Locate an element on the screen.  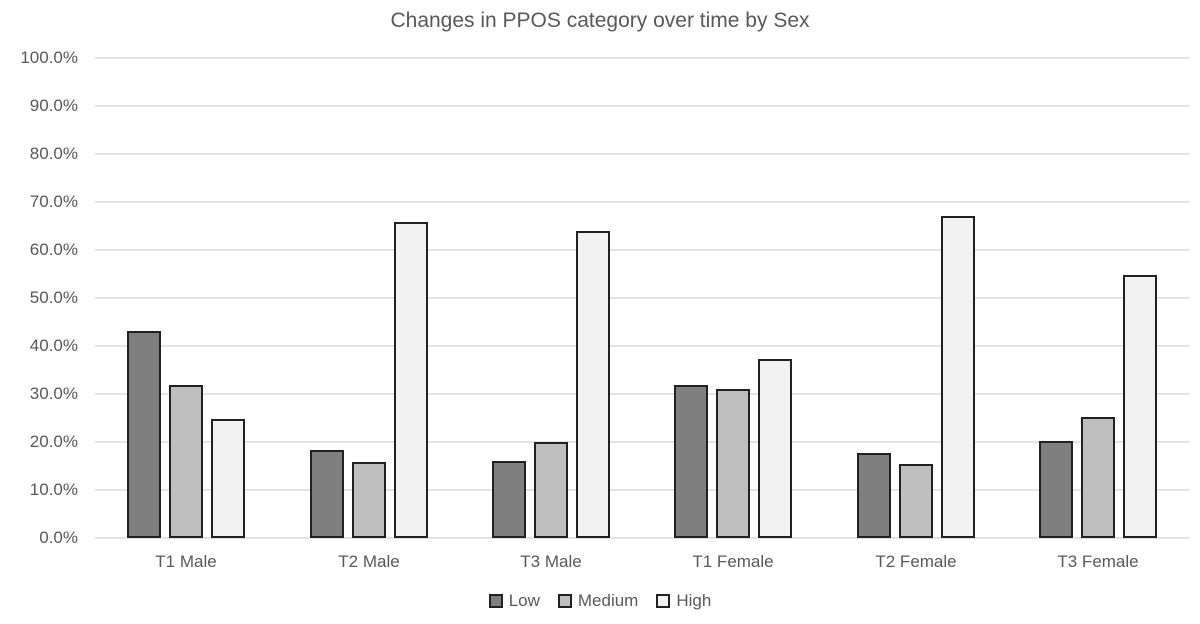
legend: Low Medium High is located at coordinates (600, 601).